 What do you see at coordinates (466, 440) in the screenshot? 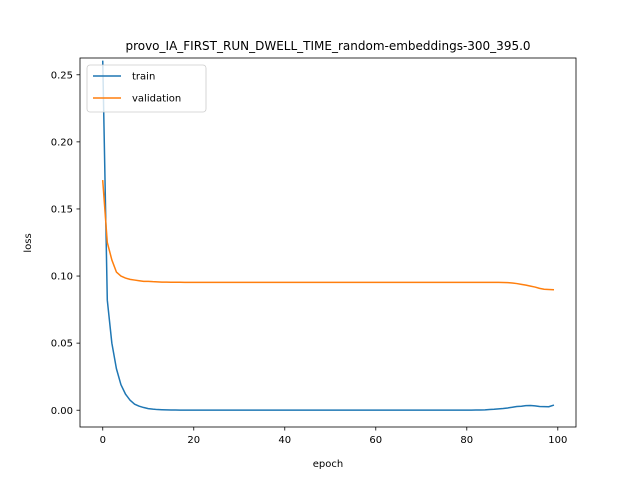
I see `x-tick-label: 80` at bounding box center [466, 440].